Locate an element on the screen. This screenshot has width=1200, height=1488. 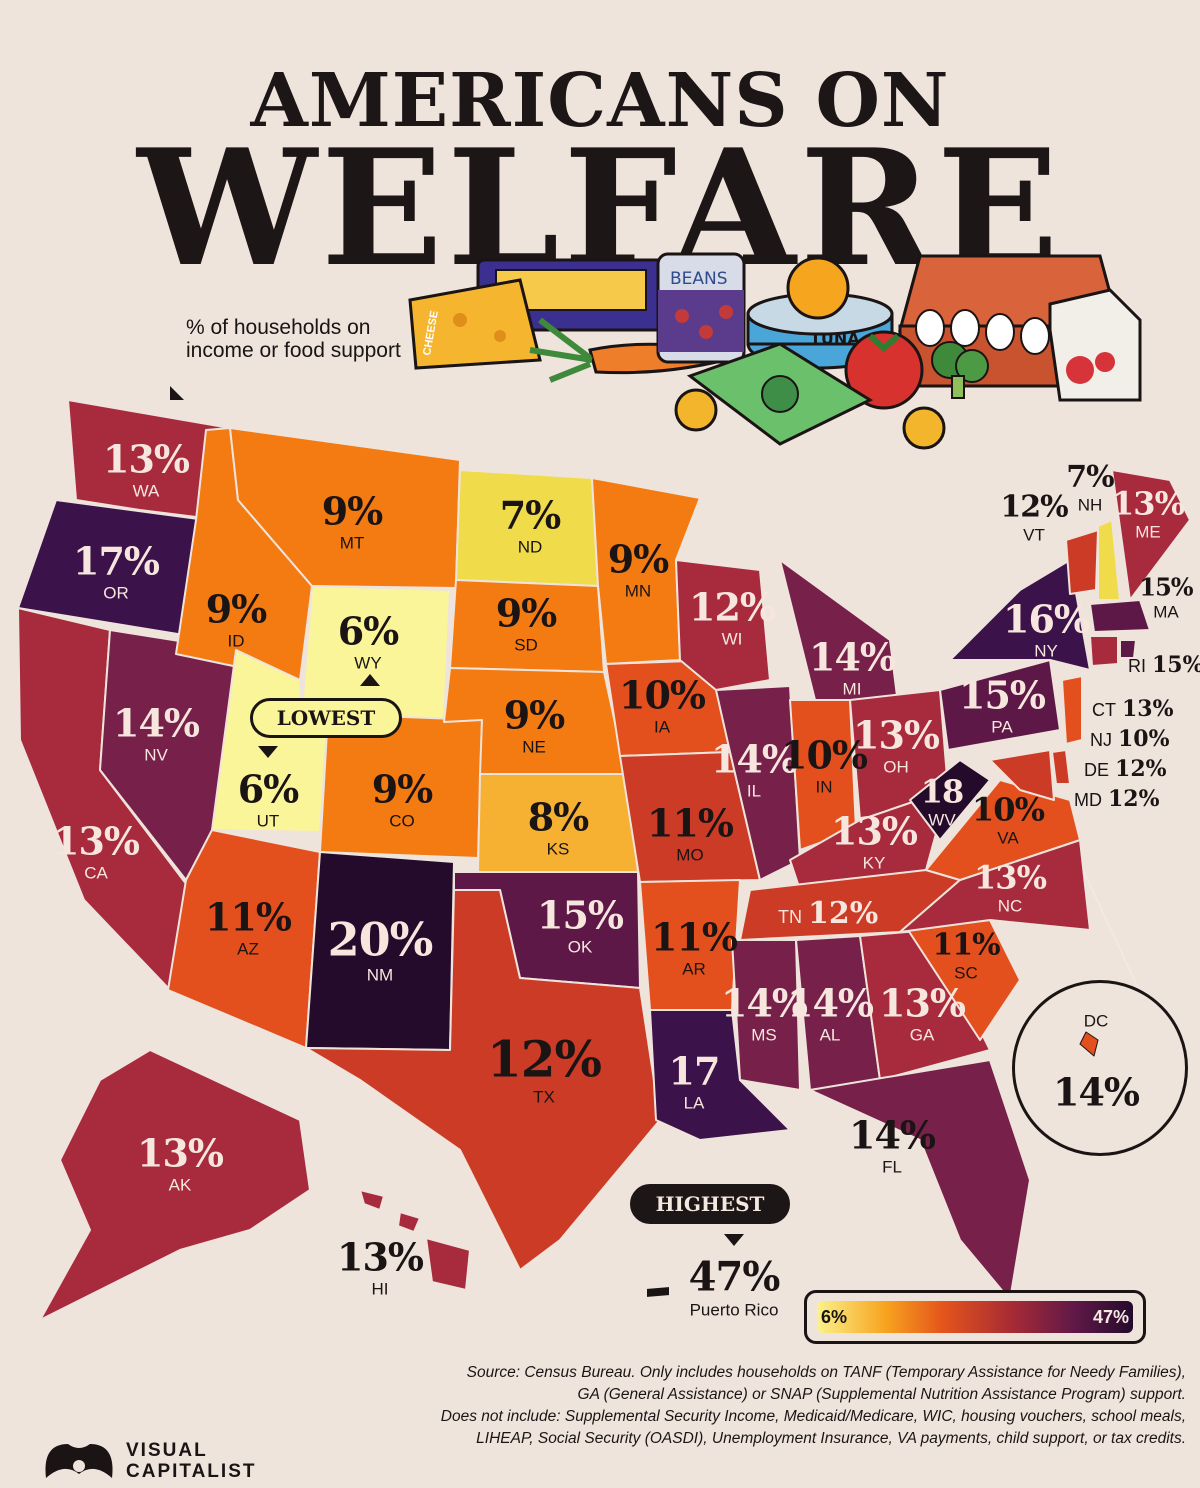
label-WA: 13% WA is located at coordinates (146, 470).